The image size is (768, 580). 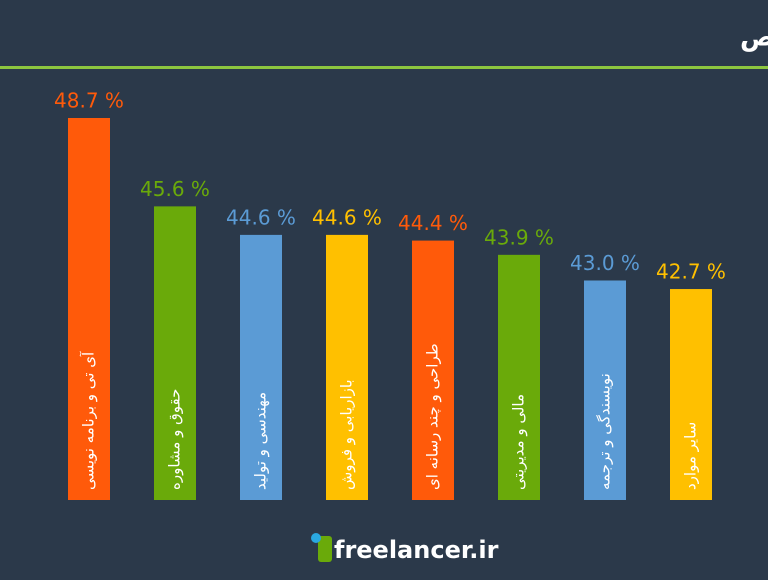 I want to click on category-label: نویسندگی و ترجمه, so click(x=605, y=431).